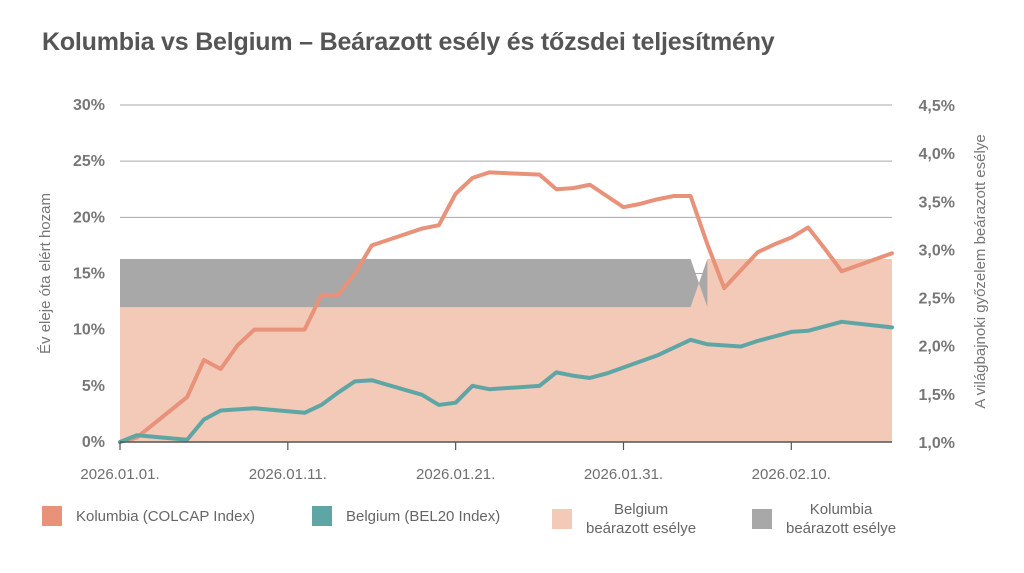 This screenshot has width=1024, height=573. Describe the element at coordinates (762, 519) in the screenshot. I see `legend-swatch-colombia-prob` at that location.